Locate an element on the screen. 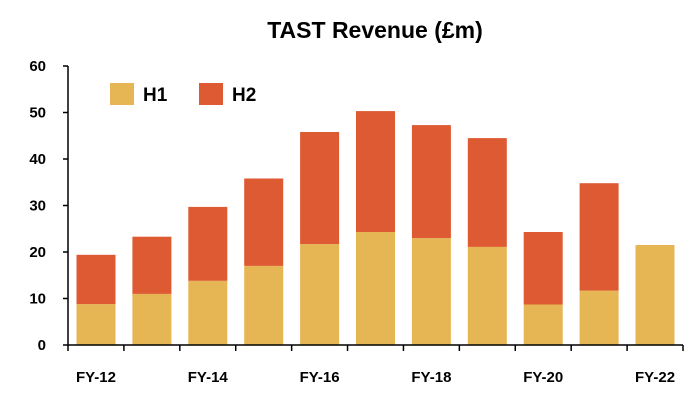  legend-swatch-h2 is located at coordinates (211, 94).